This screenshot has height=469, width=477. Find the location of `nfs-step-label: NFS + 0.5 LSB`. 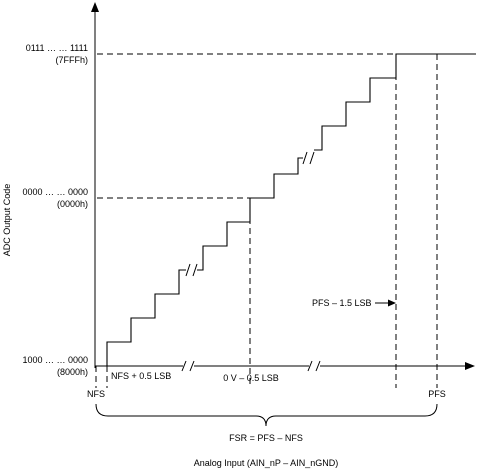

nfs-step-label: NFS + 0.5 LSB is located at coordinates (141, 376).